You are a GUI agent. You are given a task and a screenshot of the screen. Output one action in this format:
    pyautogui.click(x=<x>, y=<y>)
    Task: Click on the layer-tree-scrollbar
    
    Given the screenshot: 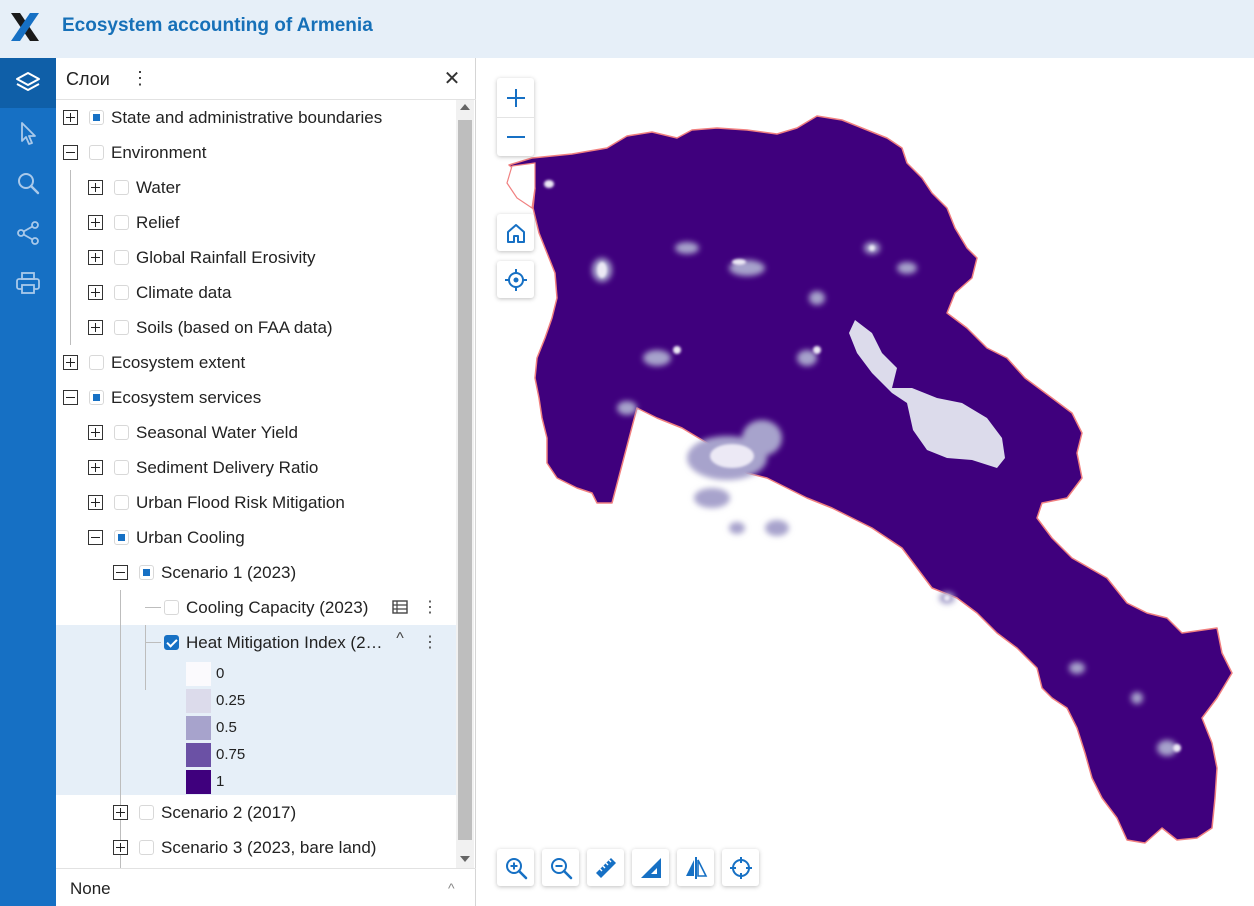 What is the action you would take?
    pyautogui.click(x=465, y=484)
    